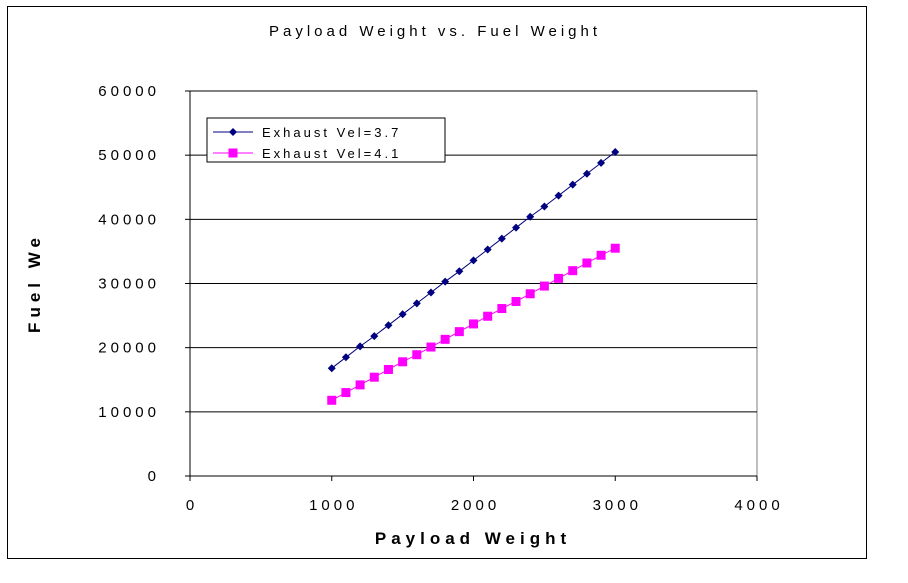 This screenshot has width=908, height=583. I want to click on y-tick-label: 60000, so click(129, 91).